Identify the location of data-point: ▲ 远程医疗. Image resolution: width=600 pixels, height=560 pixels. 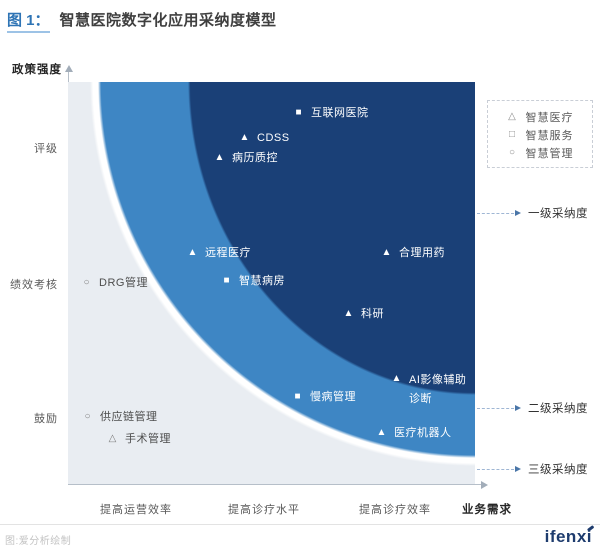
(219, 253).